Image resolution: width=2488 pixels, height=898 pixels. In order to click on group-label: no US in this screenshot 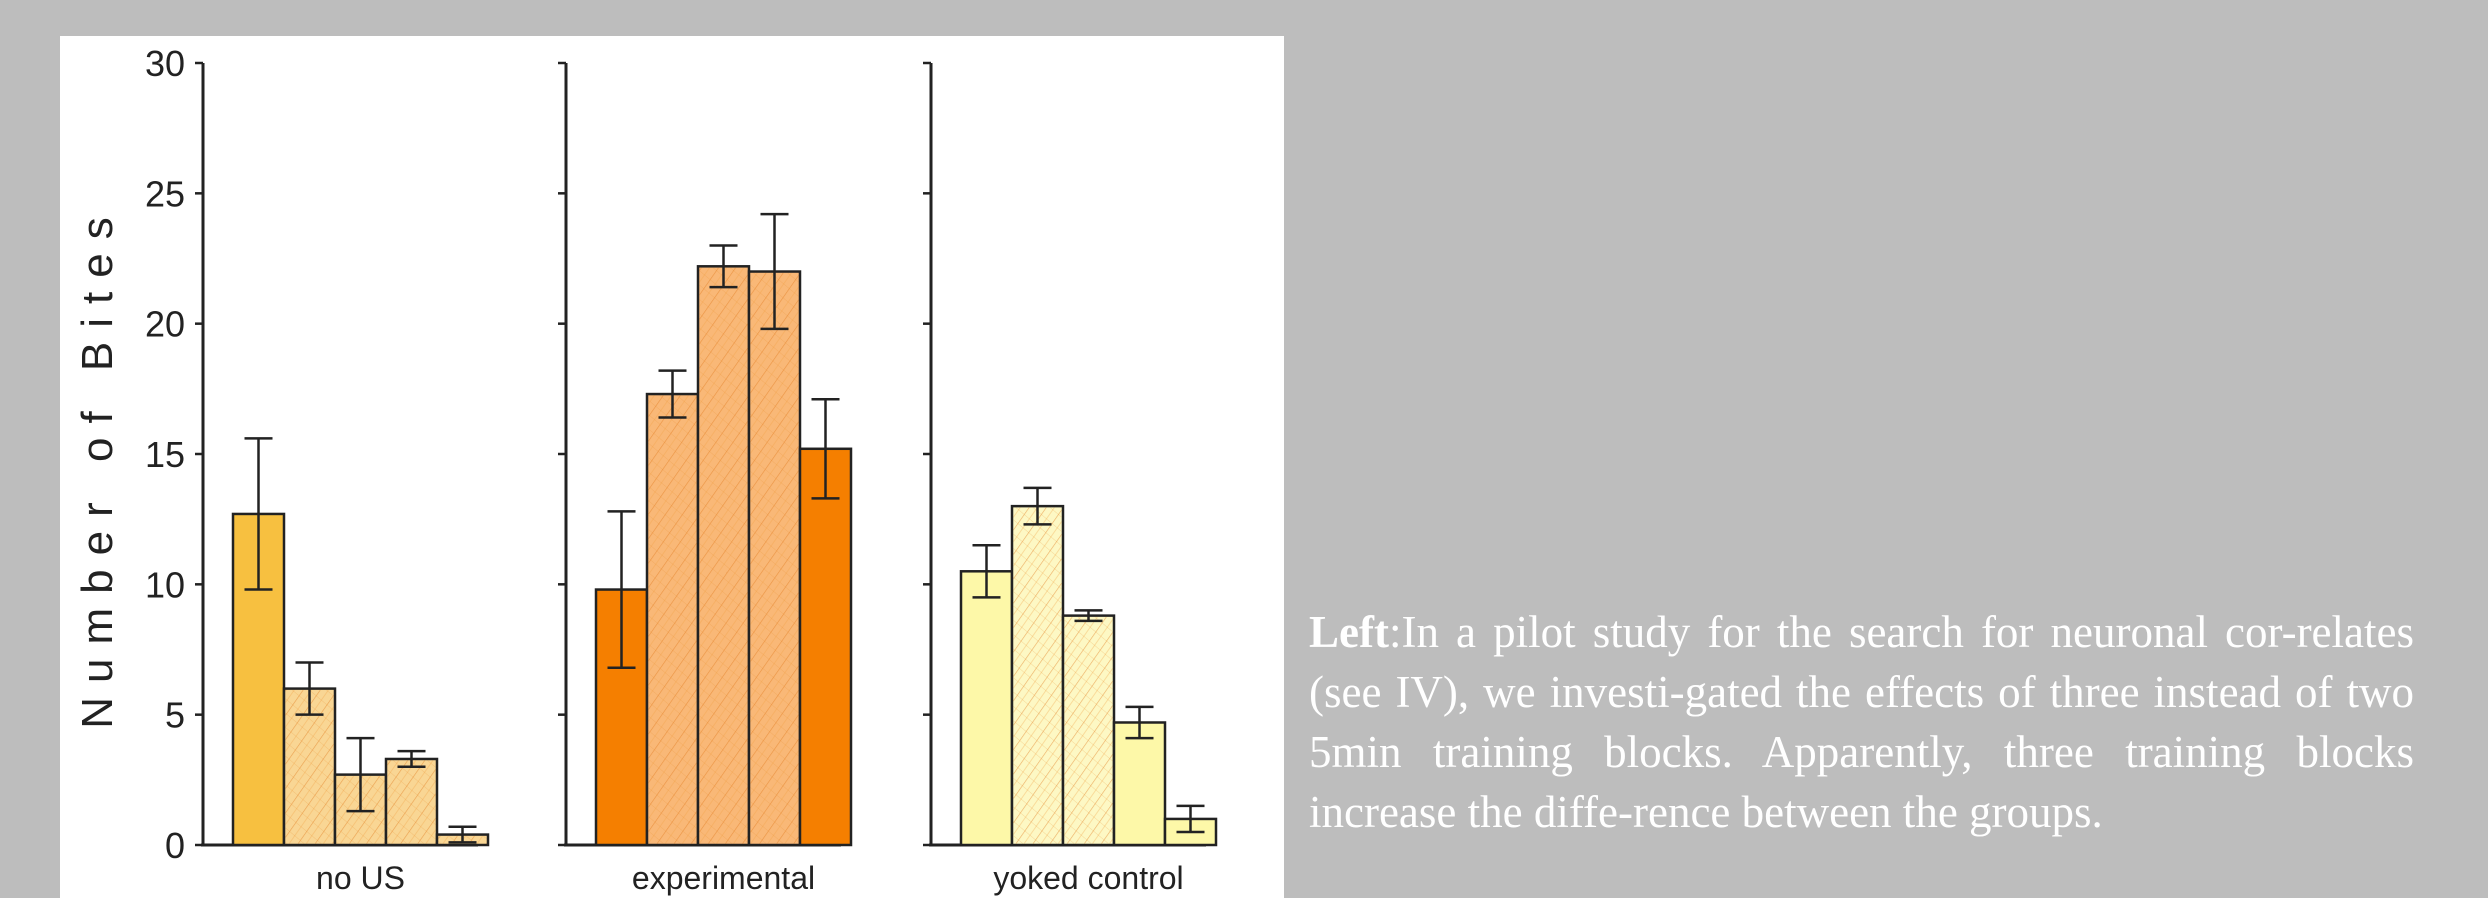, I will do `click(360, 878)`.